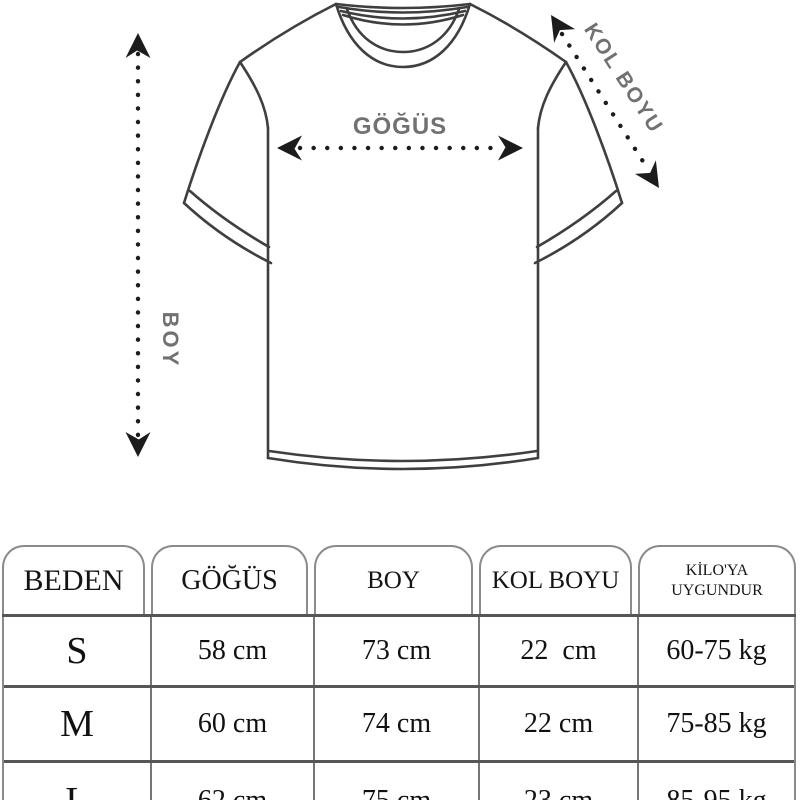  I want to click on table-row: L 62 cm 75 cm 23 cm 85-95 kg, so click(399, 781).